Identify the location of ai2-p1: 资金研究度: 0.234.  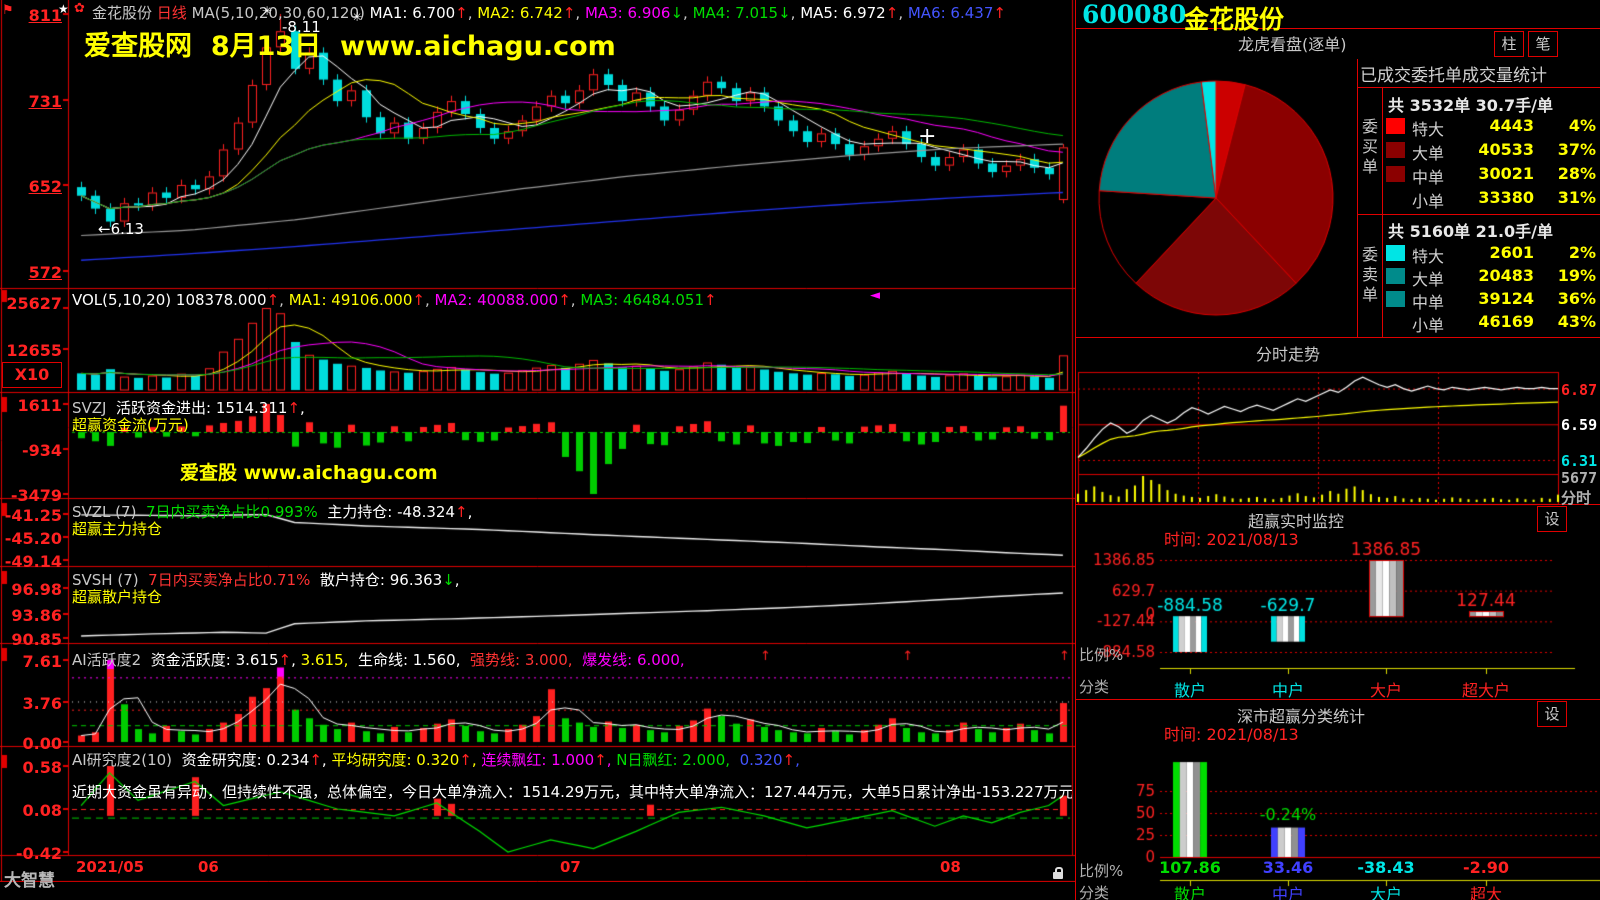
(245, 760).